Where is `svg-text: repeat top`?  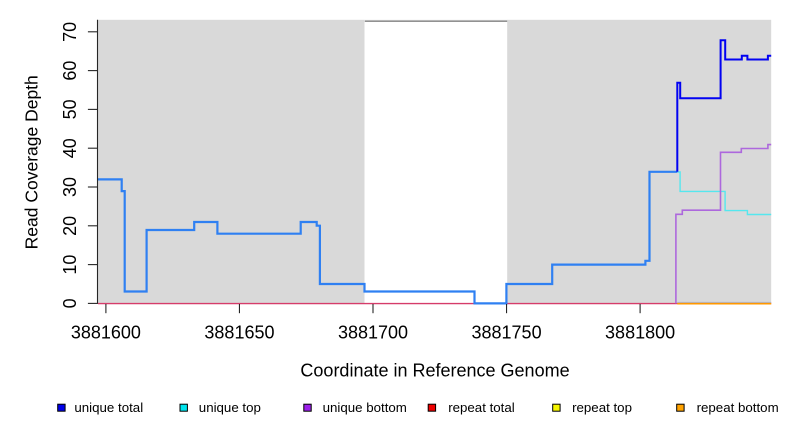 svg-text: repeat top is located at coordinates (602, 407).